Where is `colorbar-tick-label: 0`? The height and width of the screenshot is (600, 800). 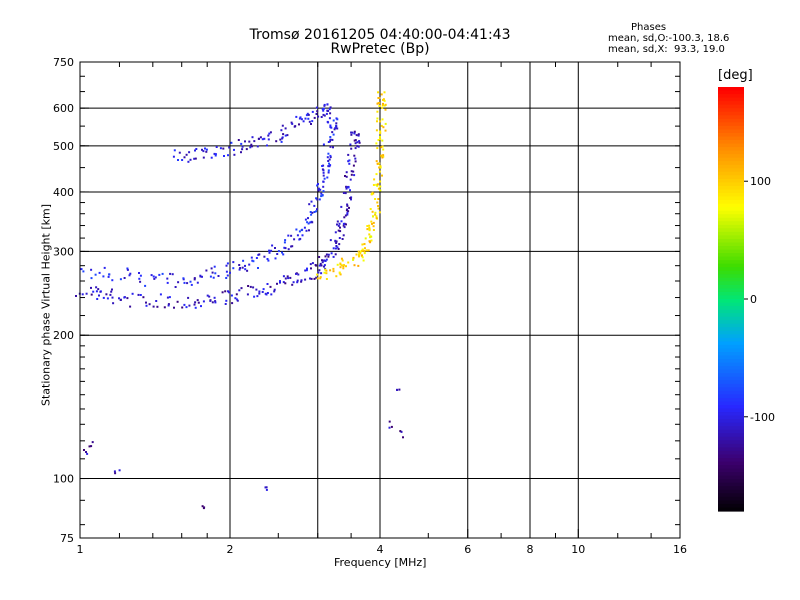 colorbar-tick-label: 0 is located at coordinates (753, 299).